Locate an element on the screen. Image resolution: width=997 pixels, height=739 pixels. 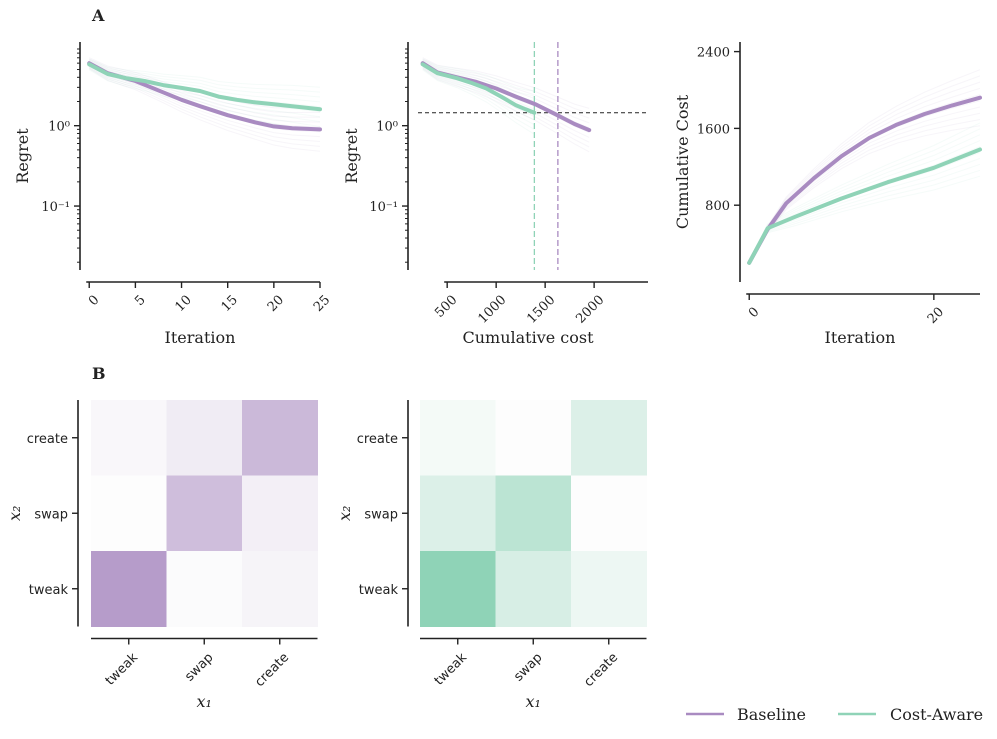
cost-aware-heatmap: create swap tweak tweak swap create x₁ x₂ is located at coordinates (491, 555).